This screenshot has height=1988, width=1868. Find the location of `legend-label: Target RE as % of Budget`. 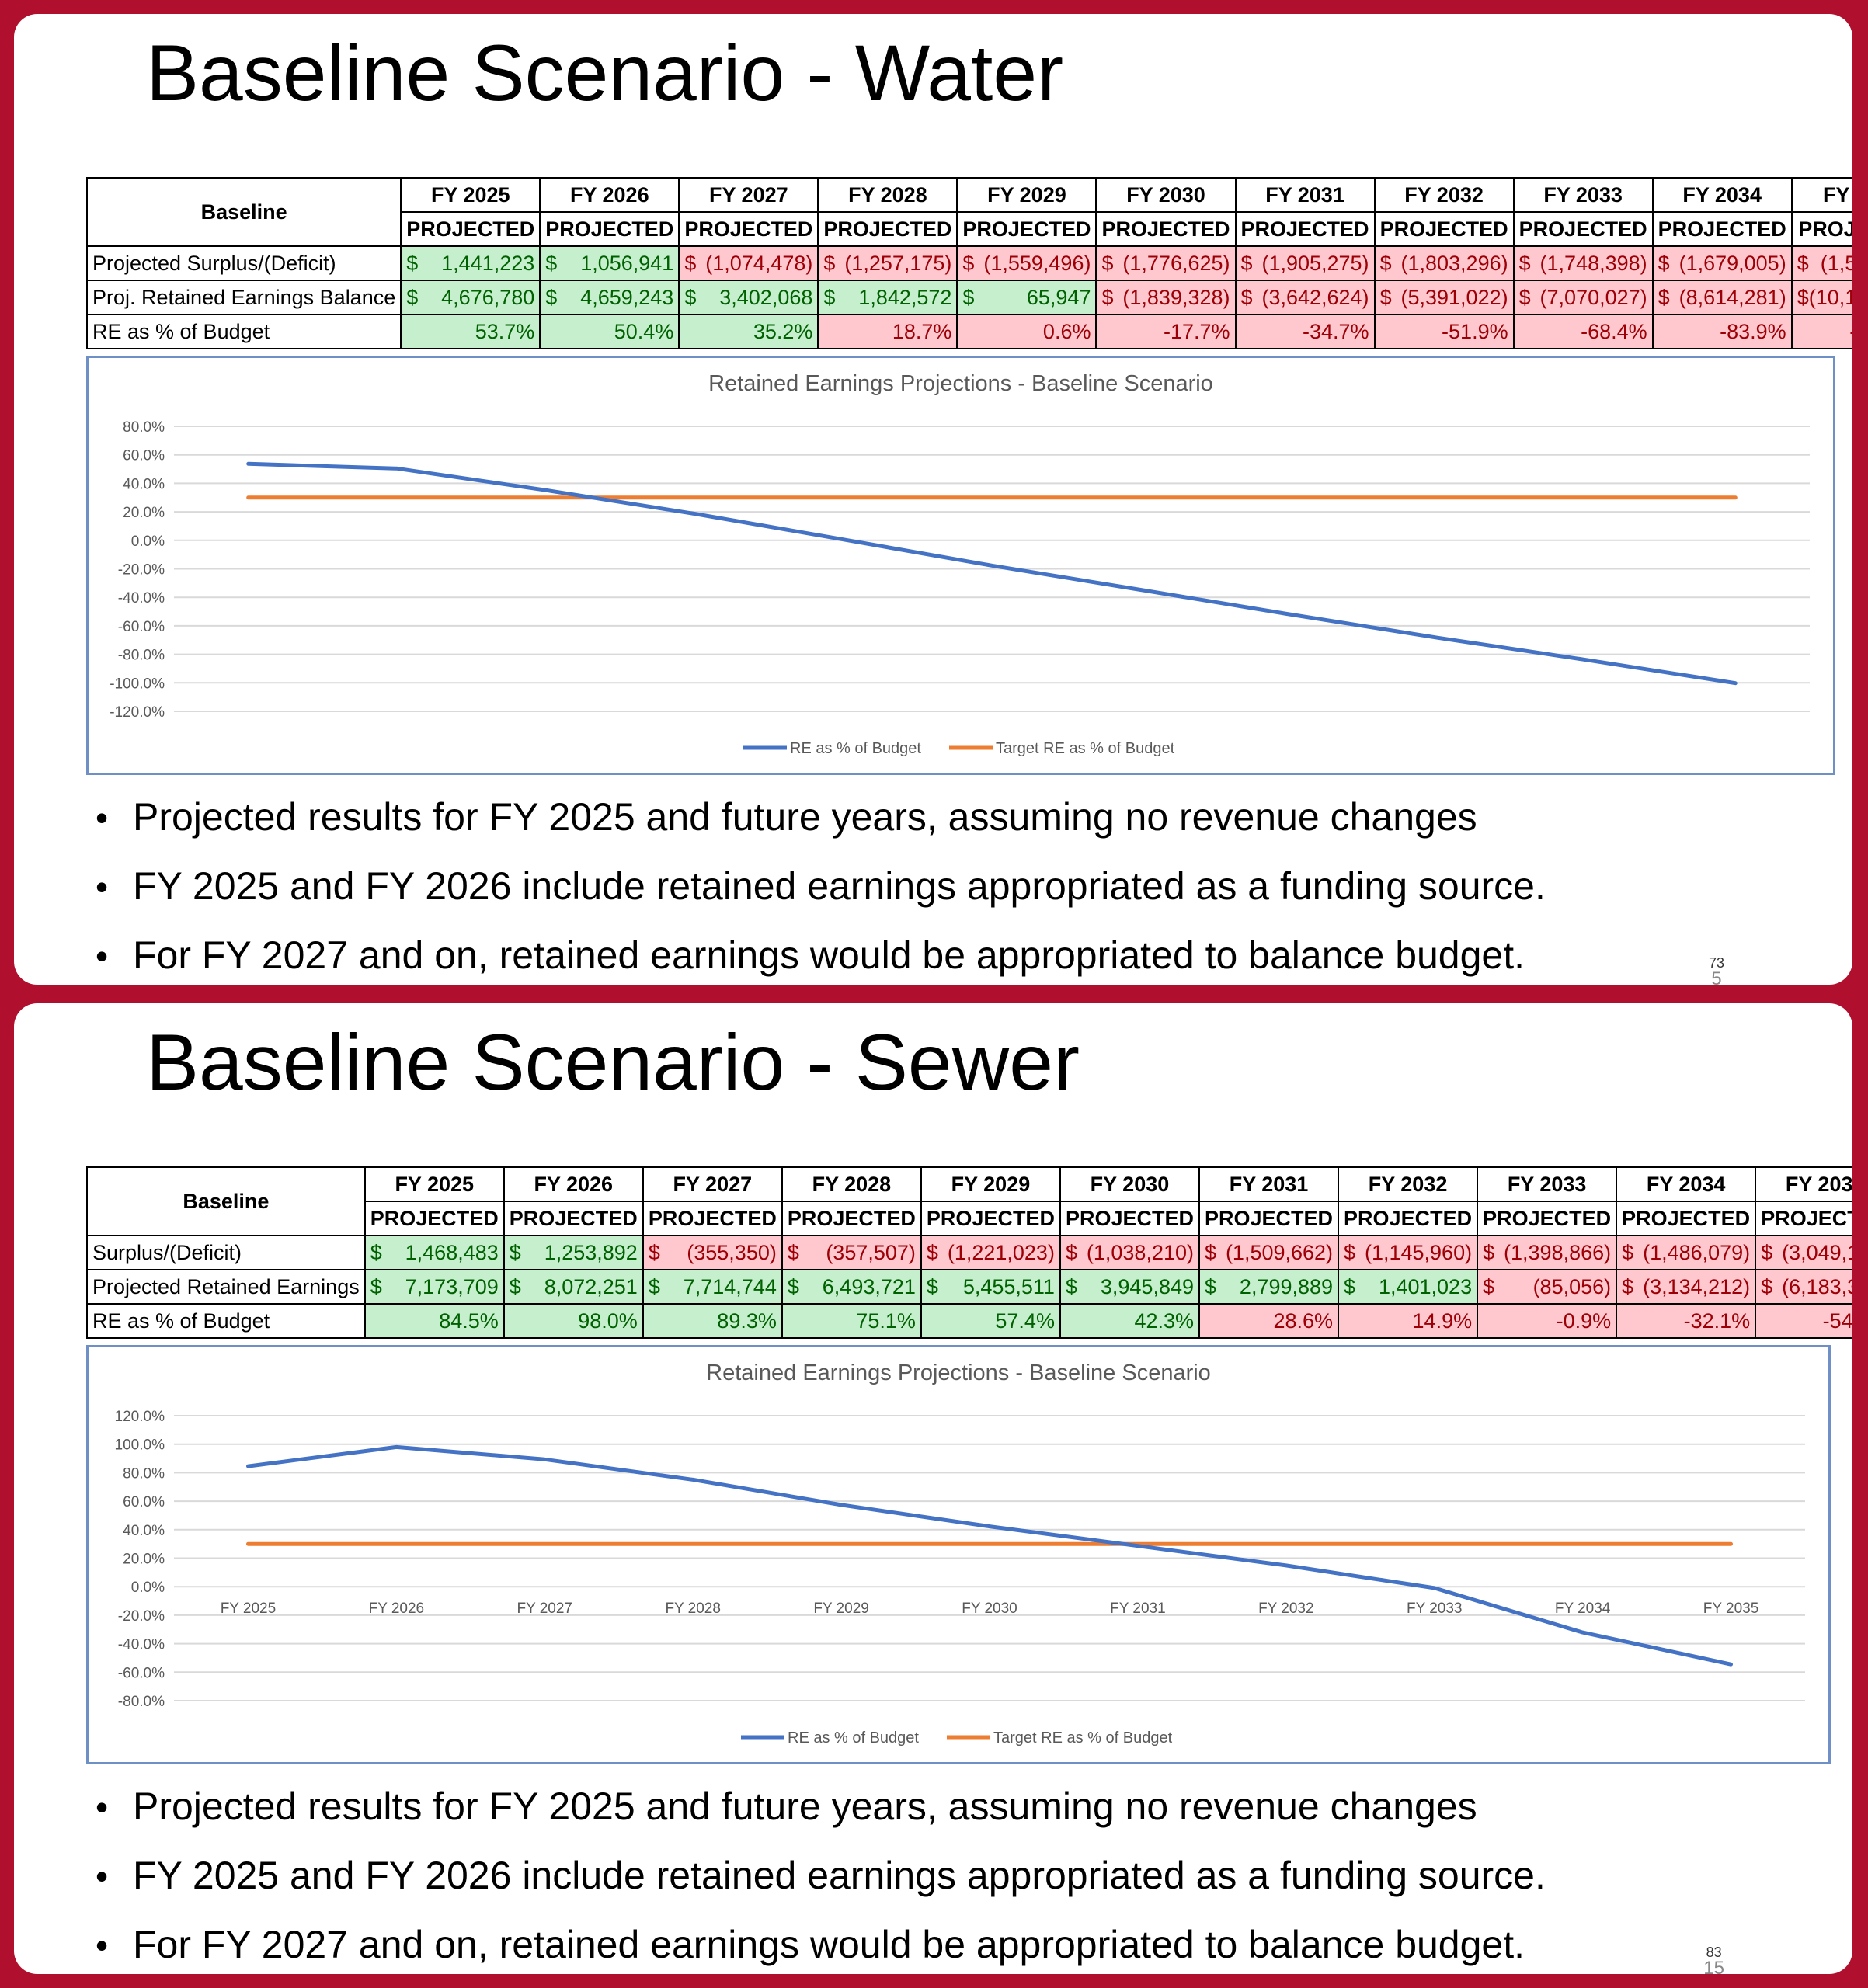

legend-label: Target RE as % of Budget is located at coordinates (1083, 1738).